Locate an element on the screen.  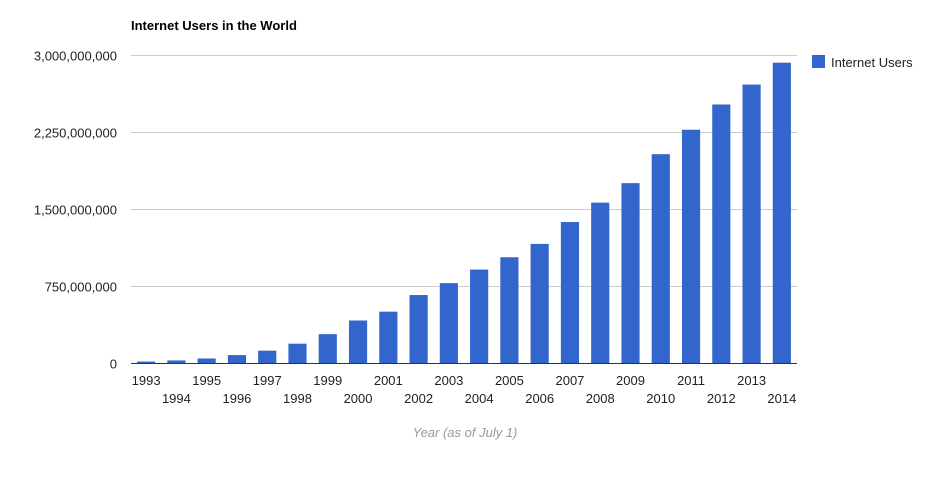
x-tick-label: 2006 is located at coordinates (539, 398).